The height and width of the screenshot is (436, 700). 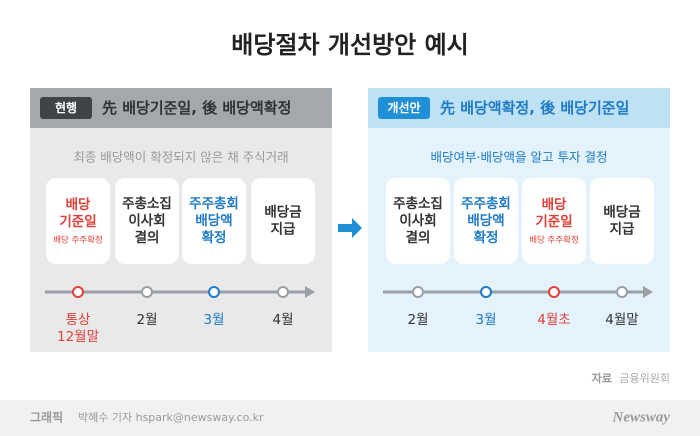 What do you see at coordinates (644, 378) in the screenshot?
I see `source-text: 금융위원회` at bounding box center [644, 378].